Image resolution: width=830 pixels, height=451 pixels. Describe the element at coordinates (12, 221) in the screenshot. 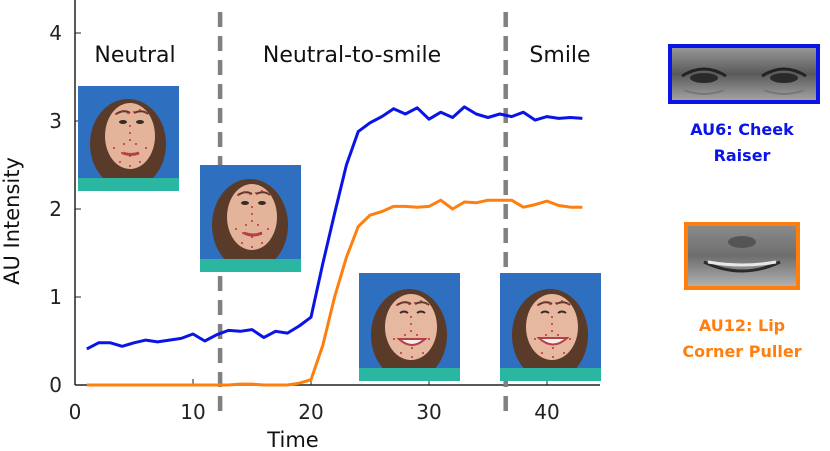

I see `y-axis-title: AU Intensity` at that location.